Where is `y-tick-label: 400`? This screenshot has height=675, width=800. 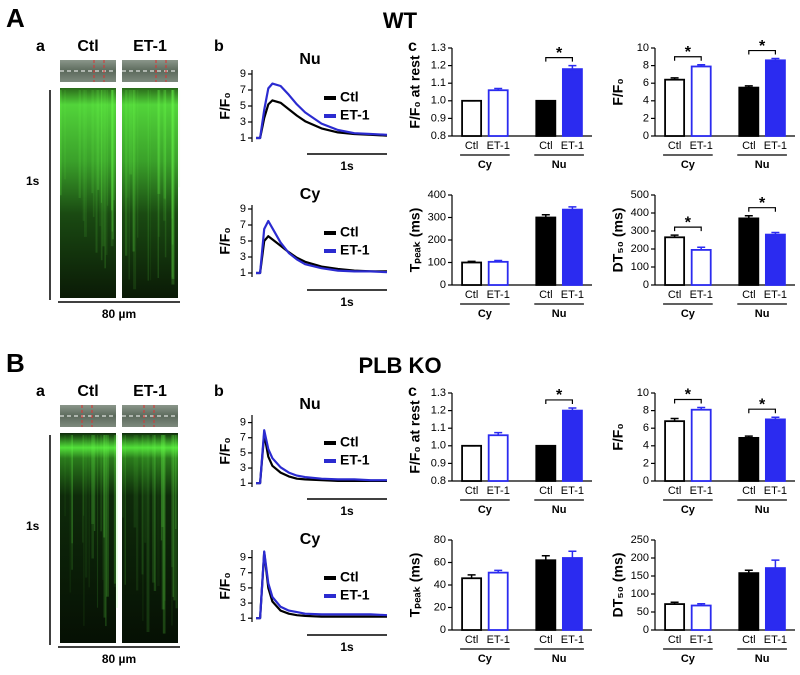
y-tick-label: 400 is located at coordinates (437, 195).